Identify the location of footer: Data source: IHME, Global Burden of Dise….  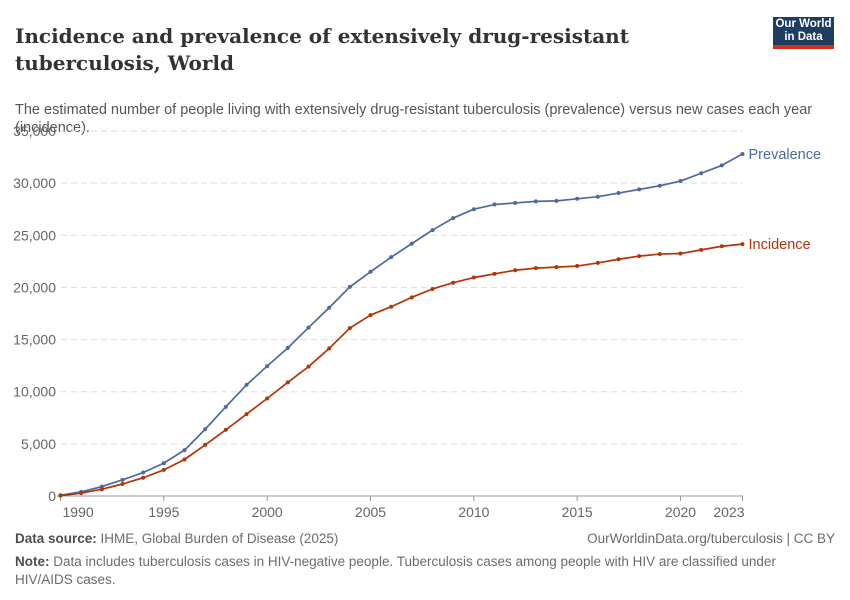
(425, 538).